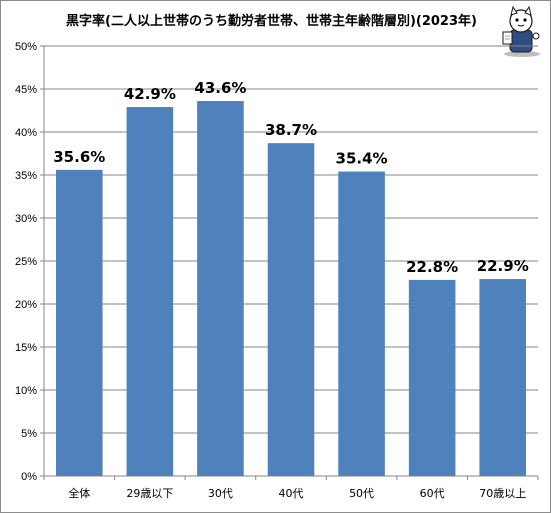 The height and width of the screenshot is (513, 551). Describe the element at coordinates (432, 267) in the screenshot. I see `data-label: 22.8%` at that location.